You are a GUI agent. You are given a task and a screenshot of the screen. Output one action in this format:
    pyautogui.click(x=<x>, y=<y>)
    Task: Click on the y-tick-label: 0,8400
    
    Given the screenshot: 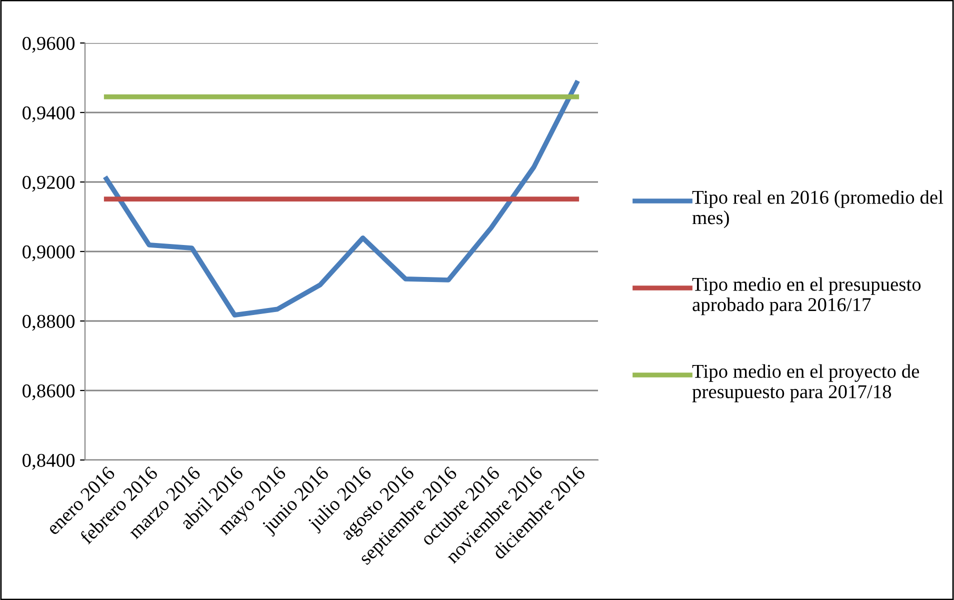 What is the action you would take?
    pyautogui.click(x=48, y=462)
    